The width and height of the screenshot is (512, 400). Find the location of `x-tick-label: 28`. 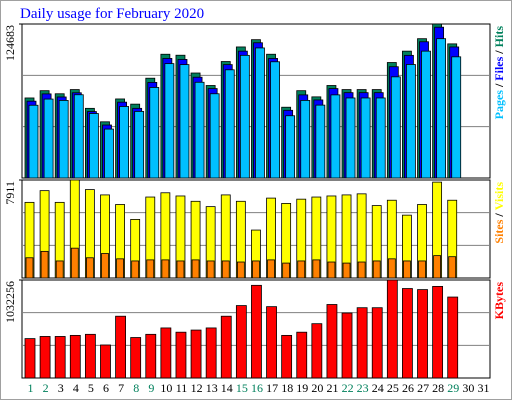

x-tick-label: 28 is located at coordinates (438, 388).